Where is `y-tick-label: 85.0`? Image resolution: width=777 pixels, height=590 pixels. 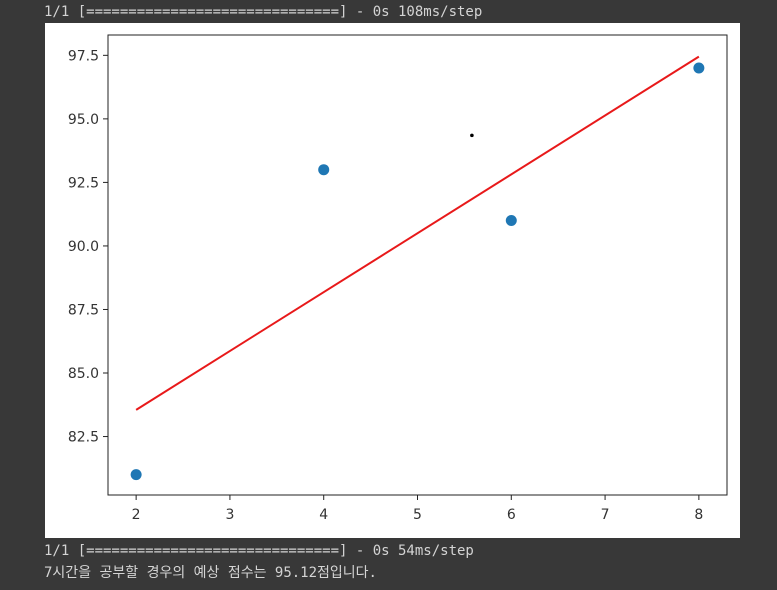 y-tick-label: 85.0 is located at coordinates (83, 374).